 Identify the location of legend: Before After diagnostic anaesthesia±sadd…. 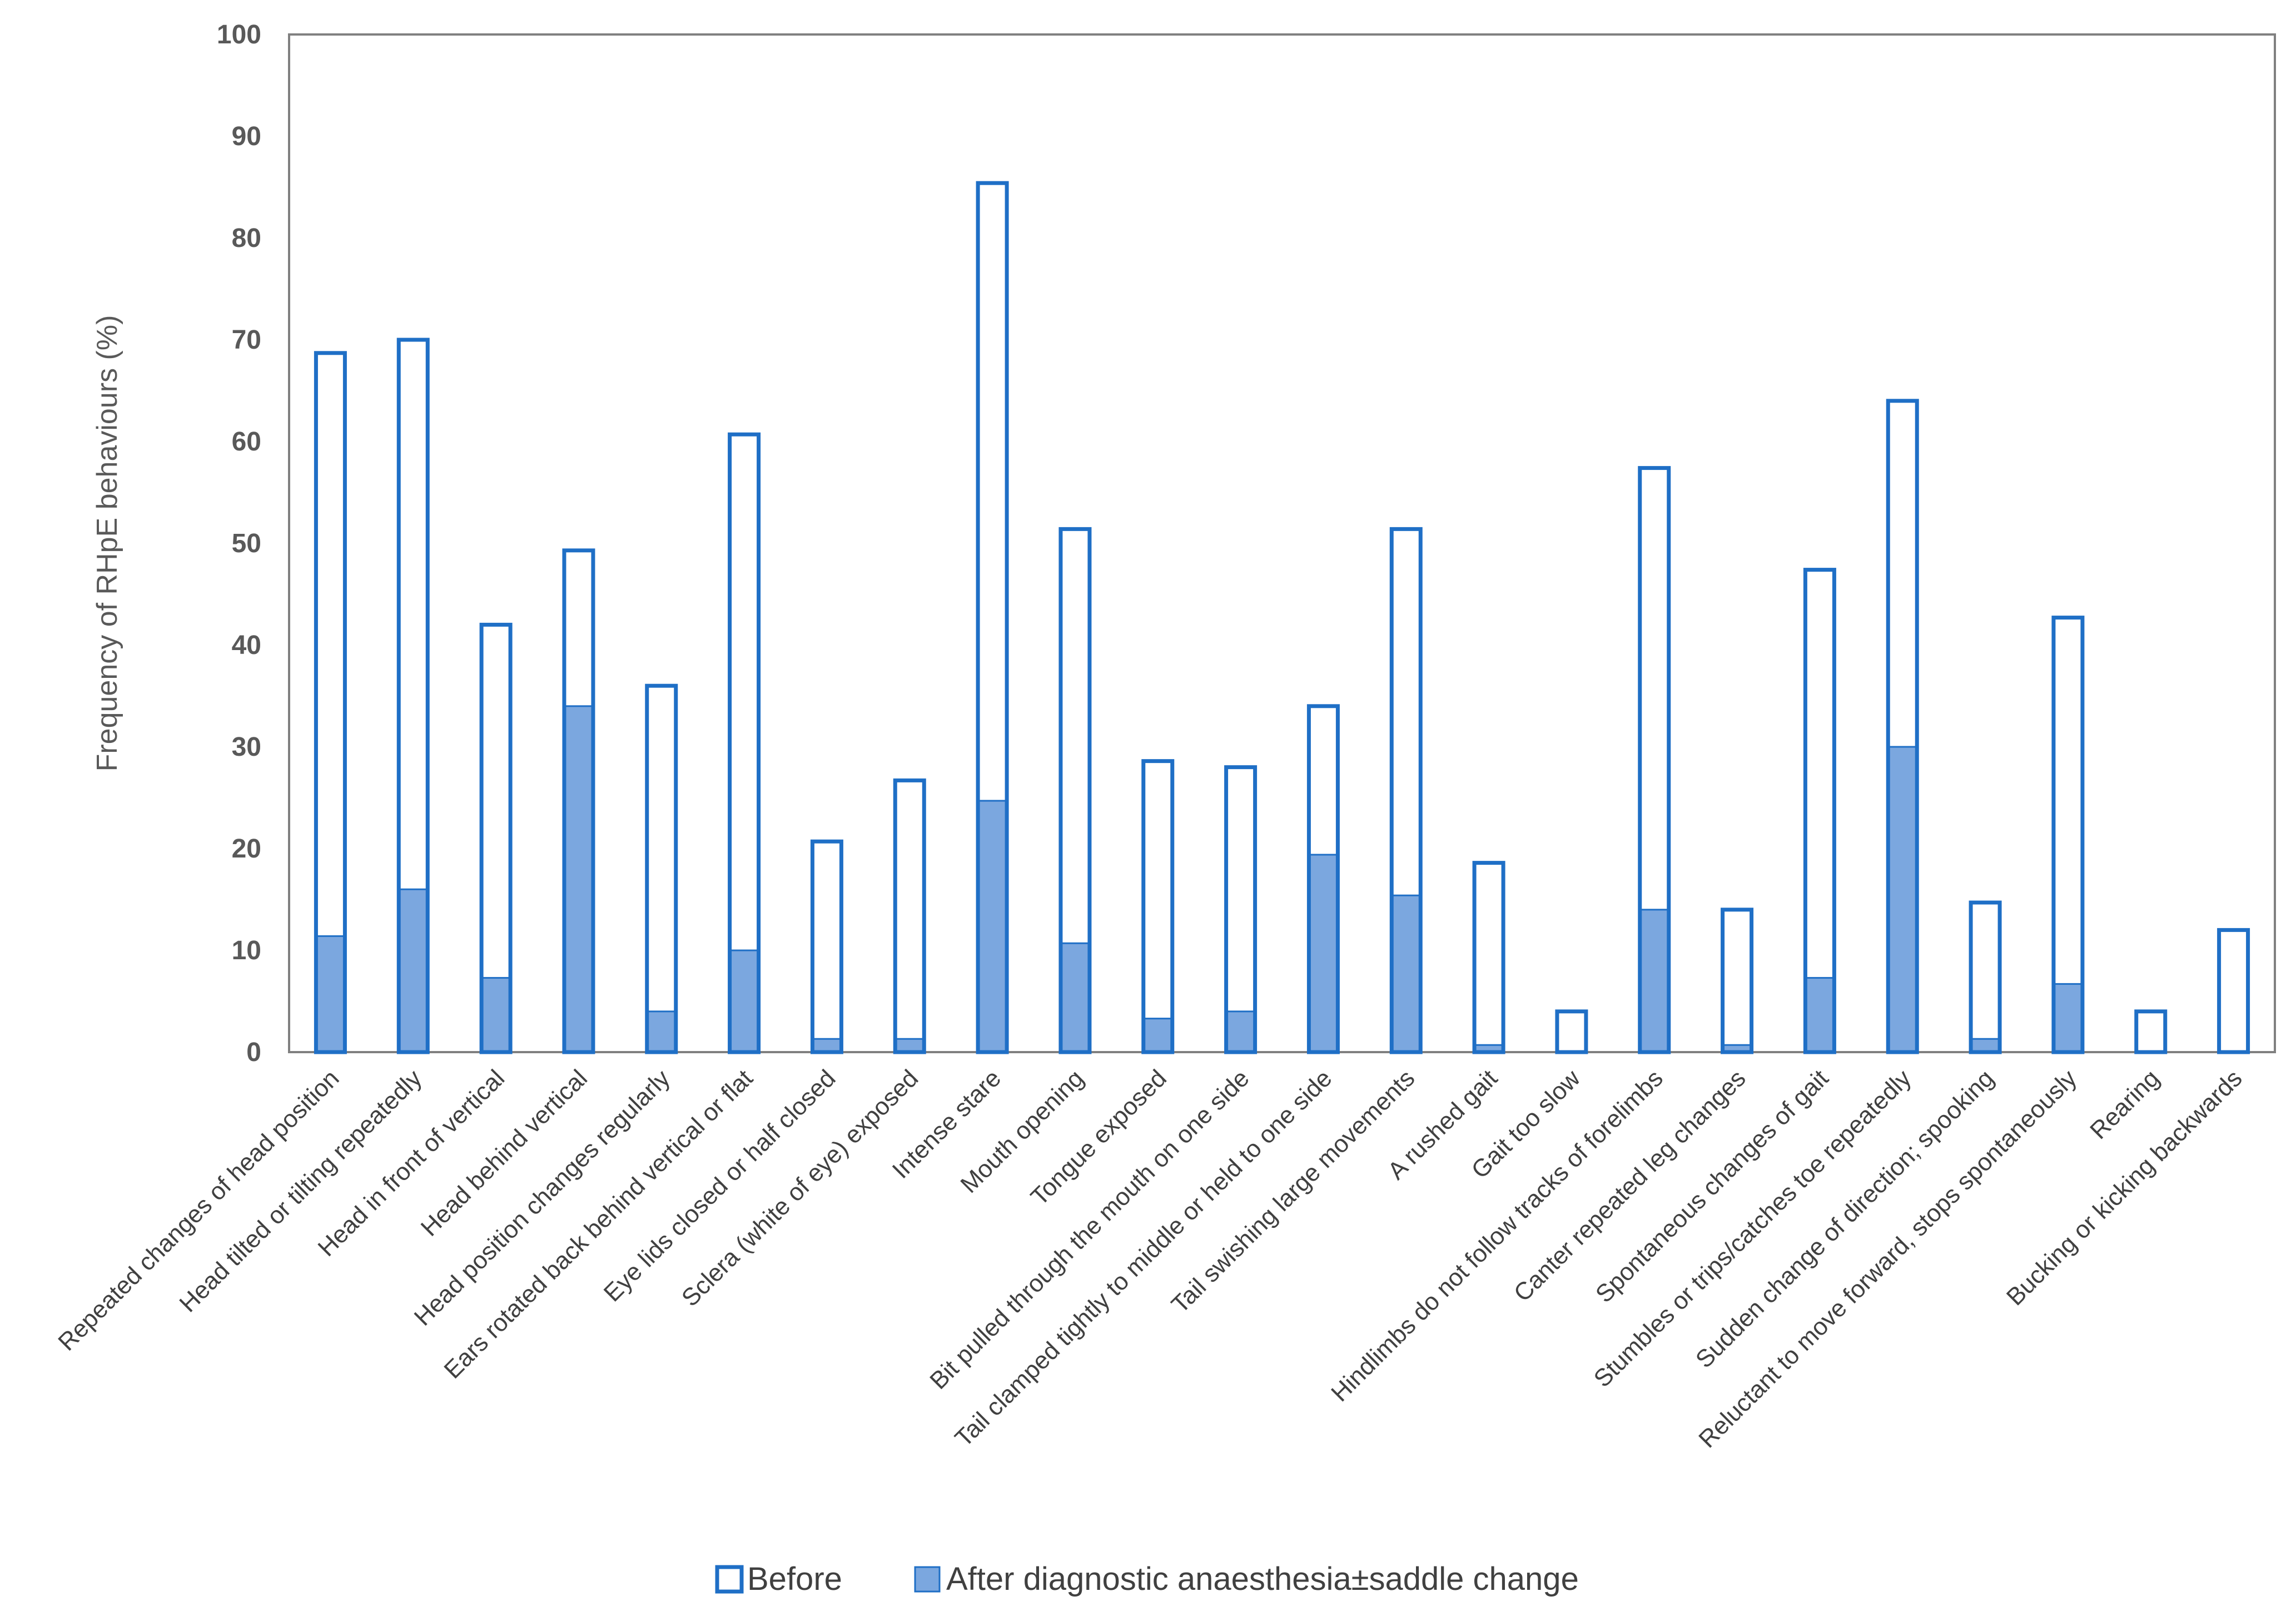
(1147, 1579).